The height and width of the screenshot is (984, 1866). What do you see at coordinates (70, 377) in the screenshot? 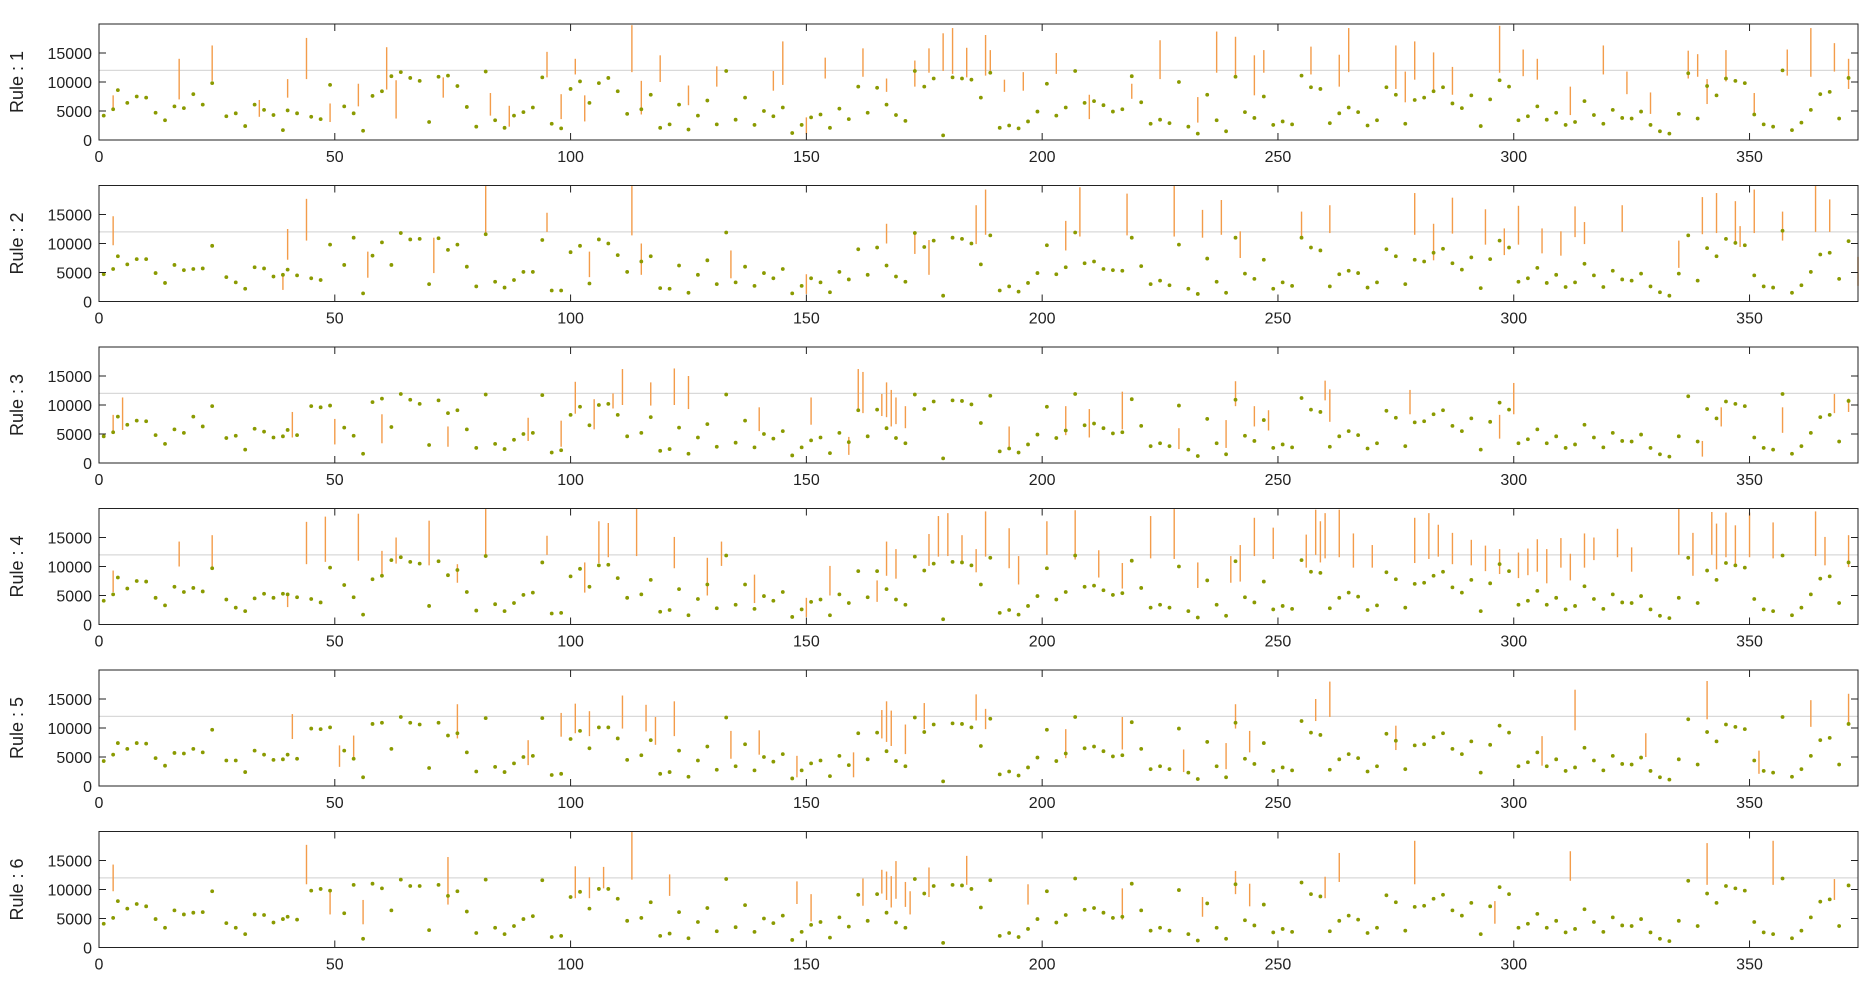
I see `y-tick-label: 15000` at bounding box center [70, 377].